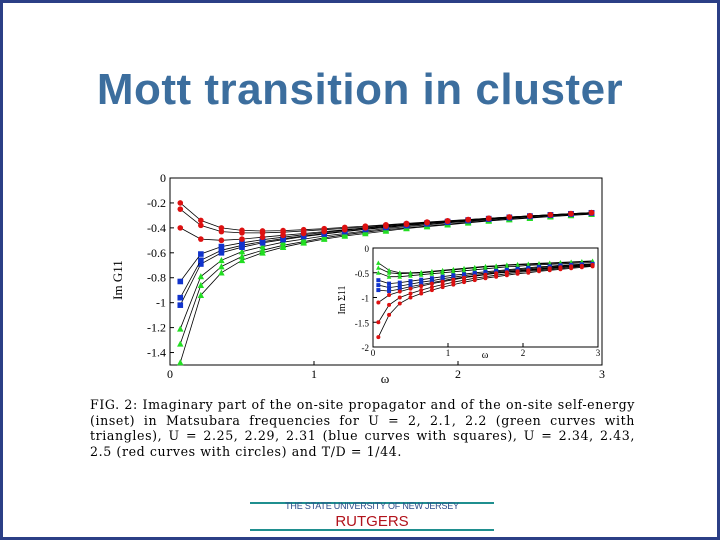 The height and width of the screenshot is (540, 720). What do you see at coordinates (372, 530) in the screenshot?
I see `footer-bottom-rule` at bounding box center [372, 530].